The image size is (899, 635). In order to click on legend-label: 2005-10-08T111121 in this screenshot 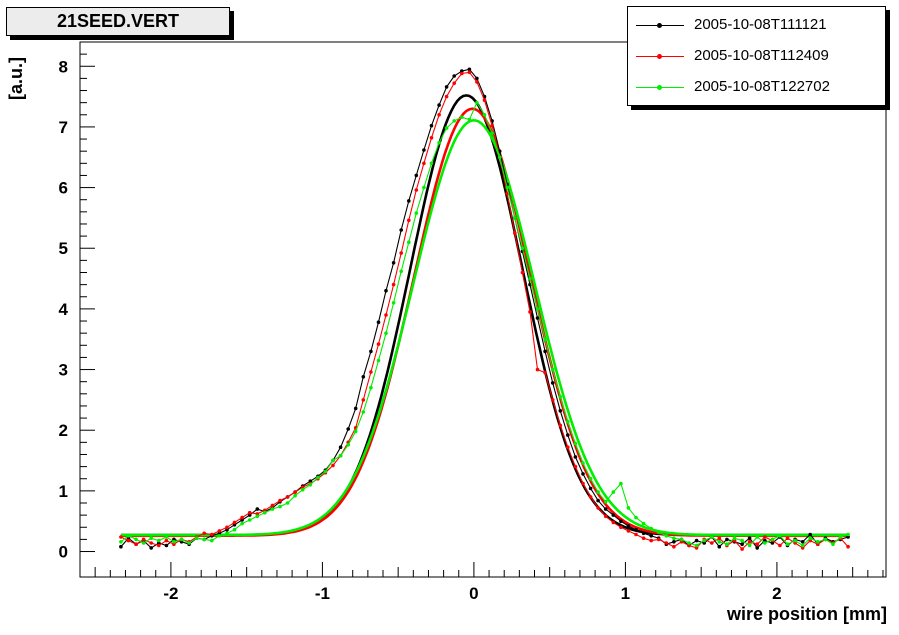, I will do `click(760, 24)`.